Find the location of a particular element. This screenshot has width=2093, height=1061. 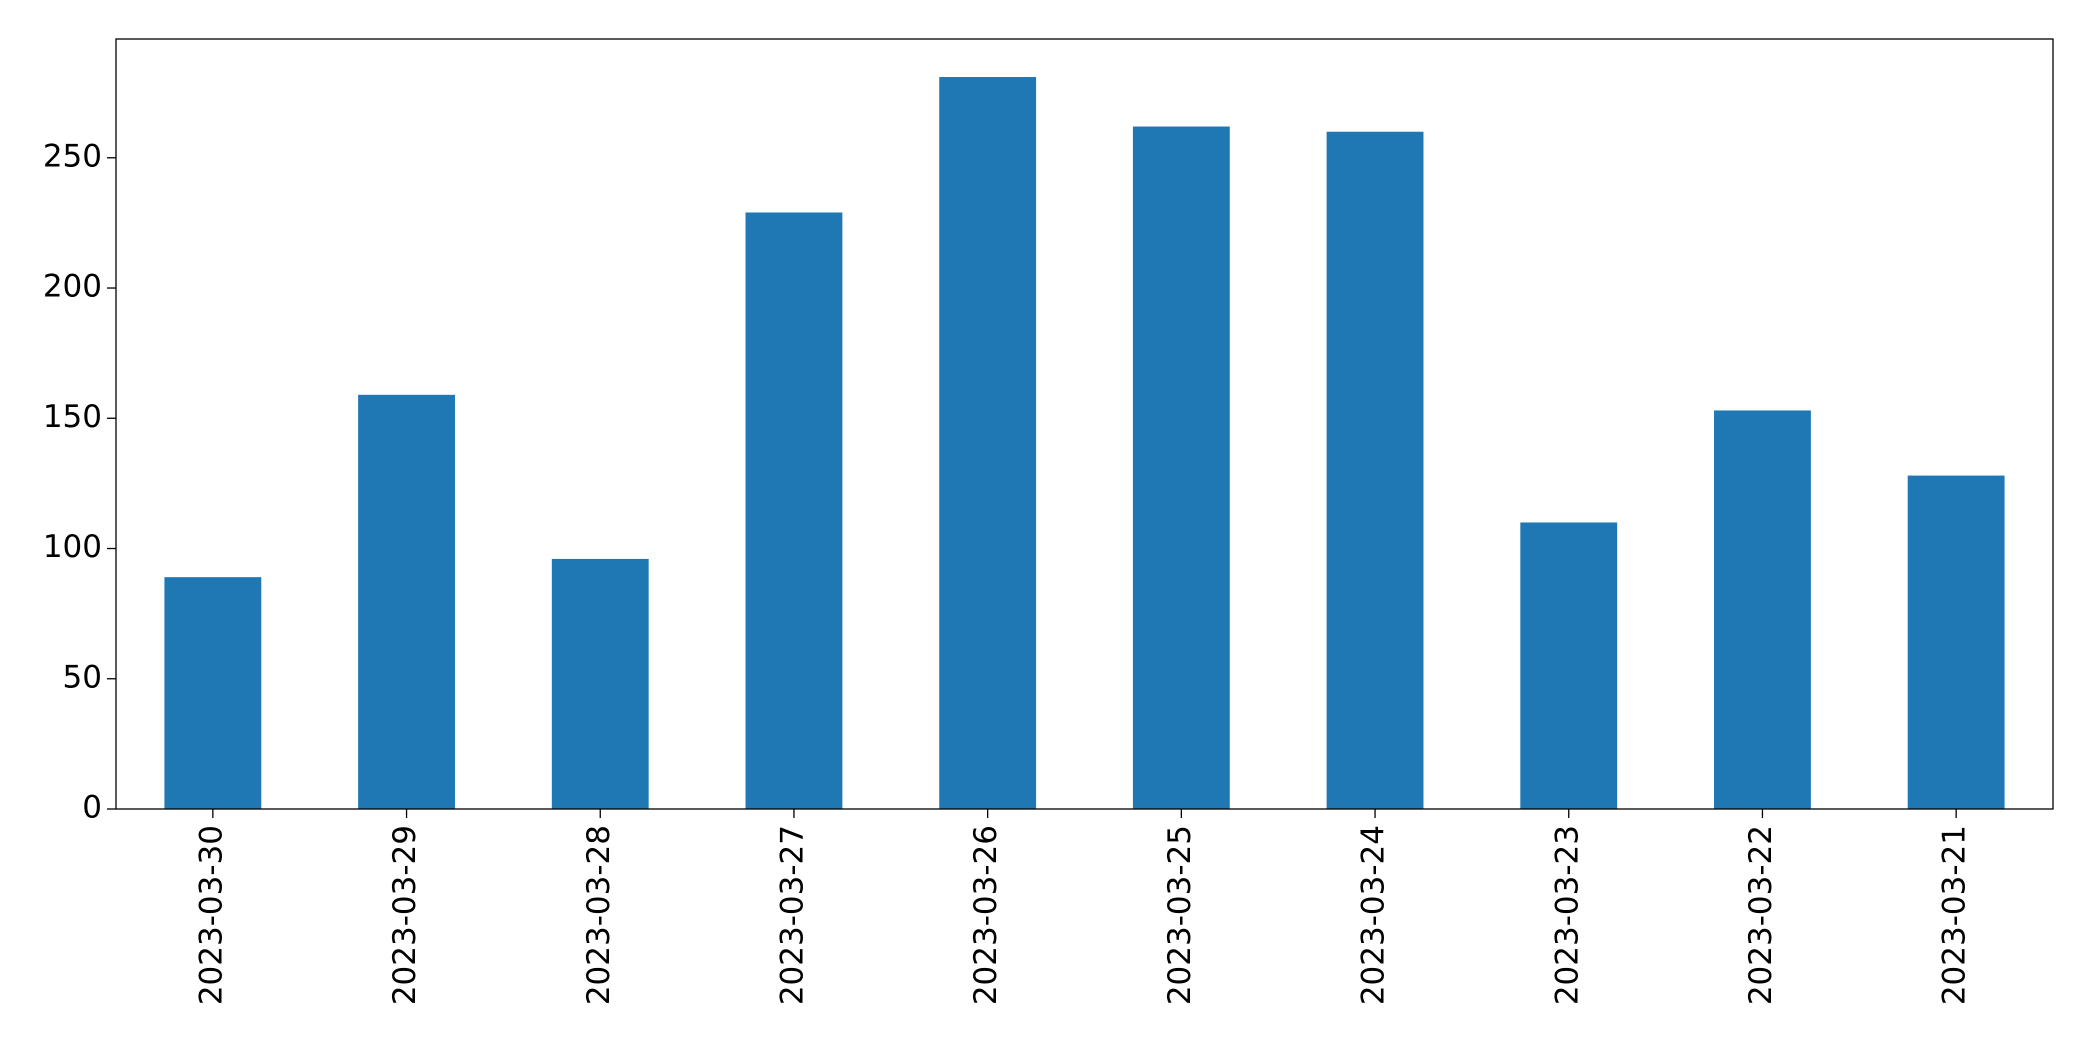

y-tick-label: 150 is located at coordinates (72, 417).